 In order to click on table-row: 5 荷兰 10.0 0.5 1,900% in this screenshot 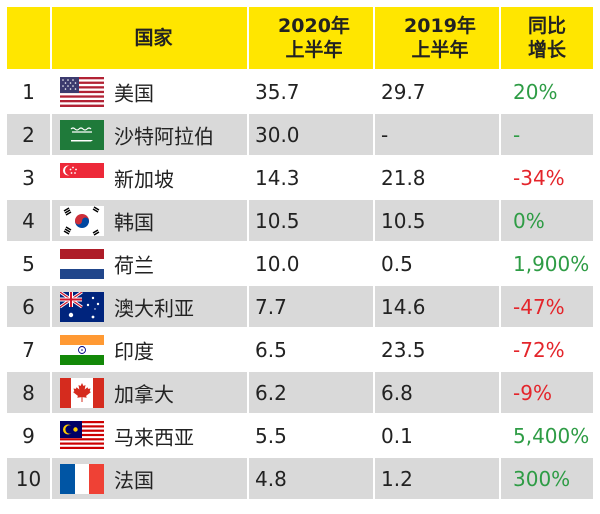, I will do `click(300, 263)`.